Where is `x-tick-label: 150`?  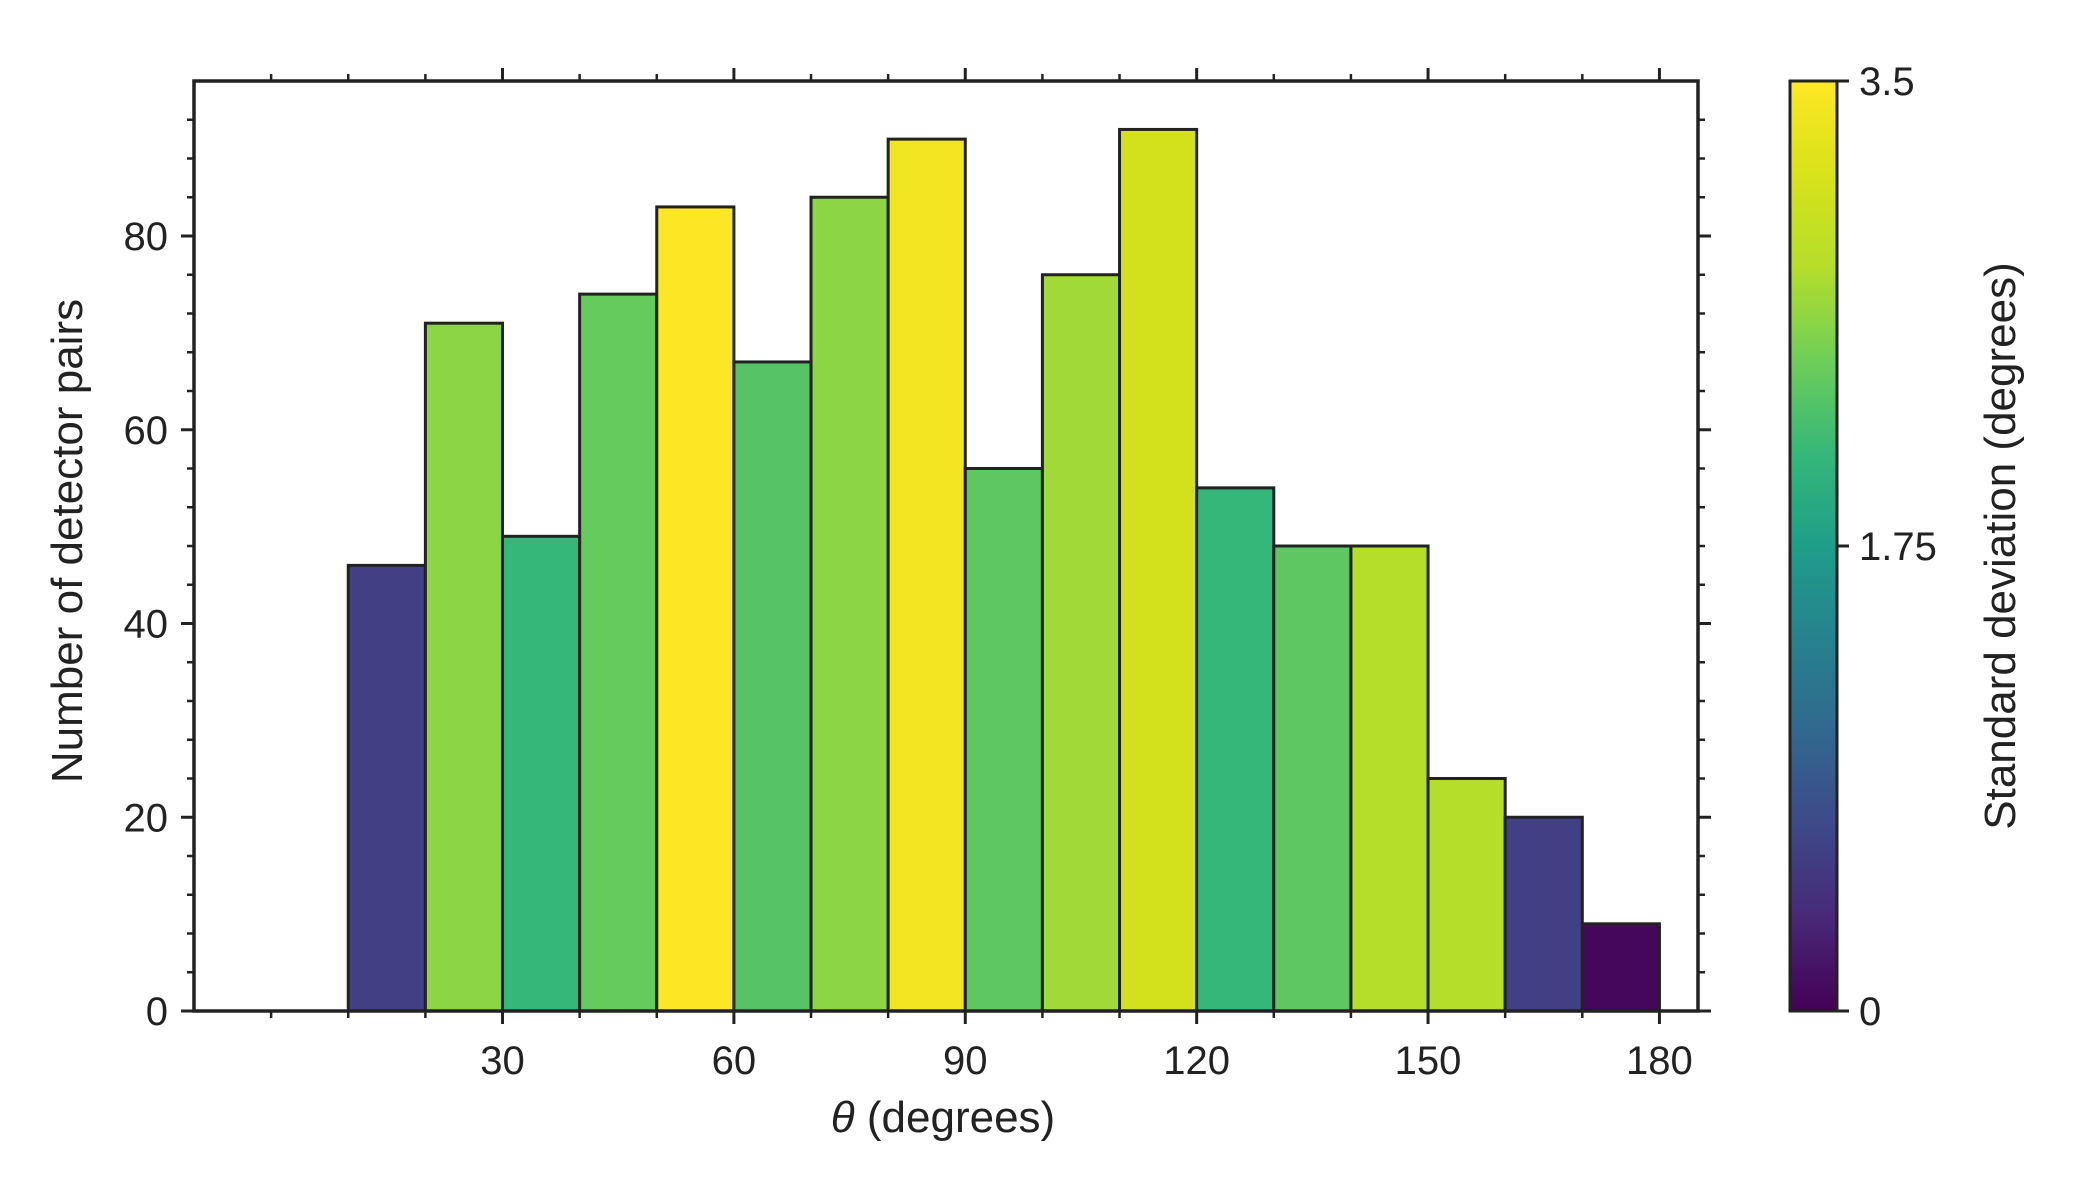
x-tick-label: 150 is located at coordinates (1428, 1061).